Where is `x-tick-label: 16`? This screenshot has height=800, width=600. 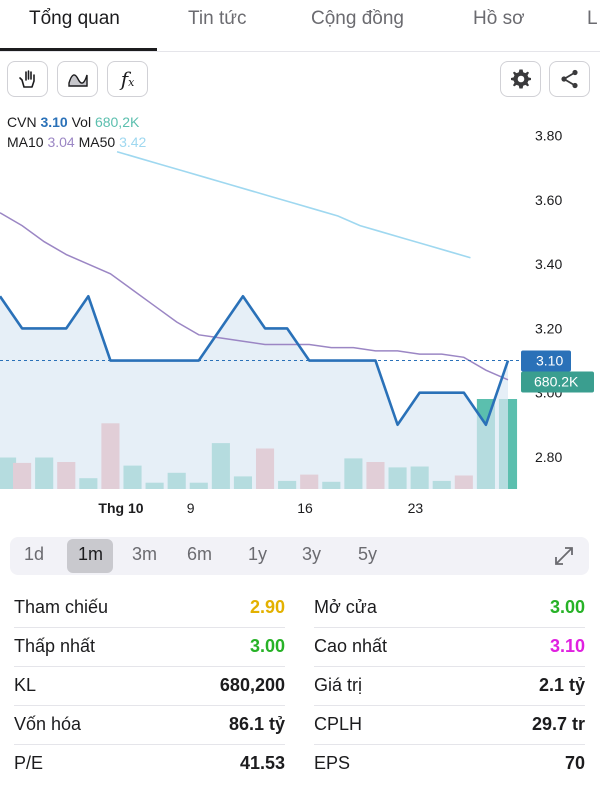
x-tick-label: 16 is located at coordinates (305, 508).